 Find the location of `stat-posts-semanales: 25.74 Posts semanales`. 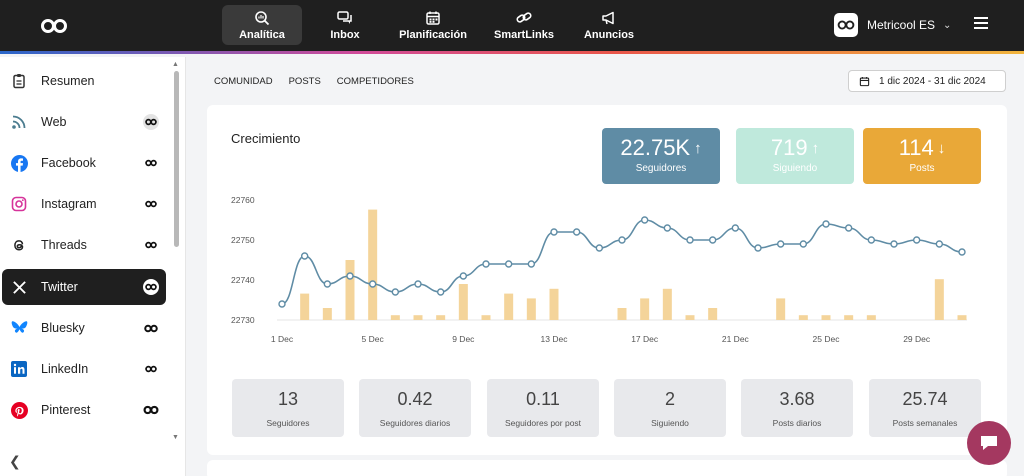

stat-posts-semanales: 25.74 Posts semanales is located at coordinates (925, 408).